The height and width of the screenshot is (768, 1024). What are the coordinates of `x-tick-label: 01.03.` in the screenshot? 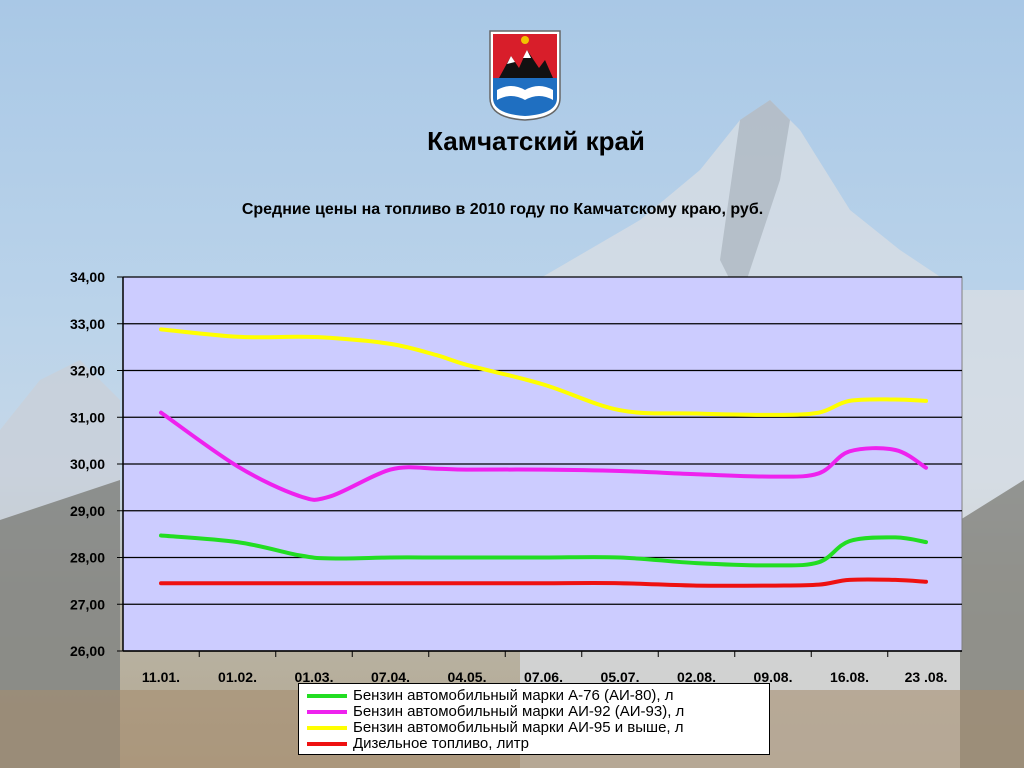 It's located at (314, 677).